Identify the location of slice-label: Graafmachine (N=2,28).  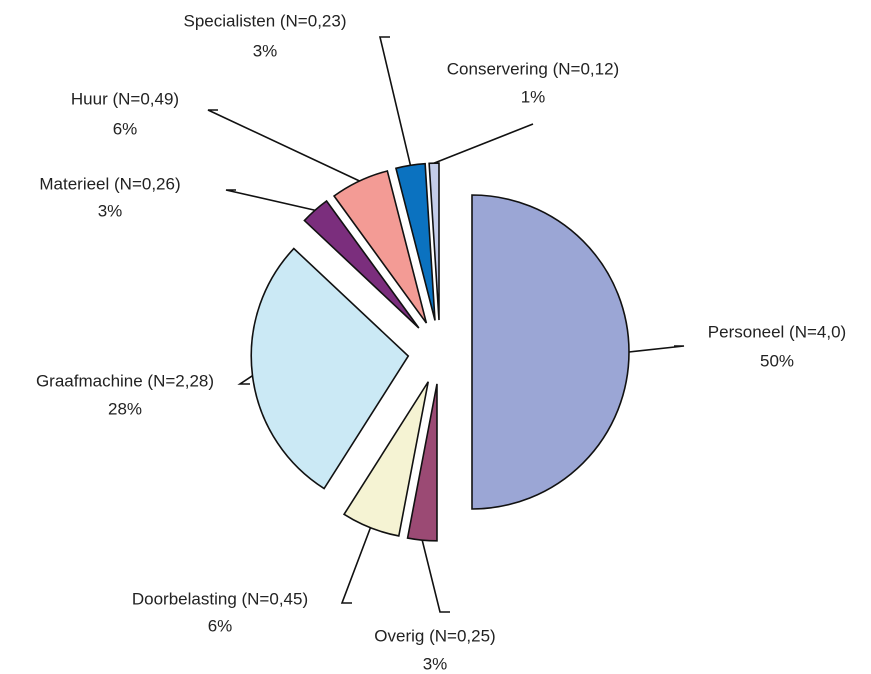
(125, 380).